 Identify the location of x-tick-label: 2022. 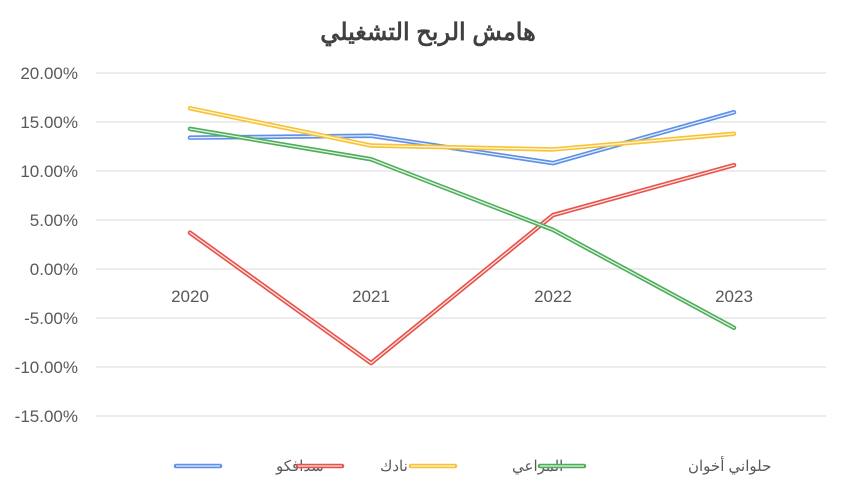
(553, 296).